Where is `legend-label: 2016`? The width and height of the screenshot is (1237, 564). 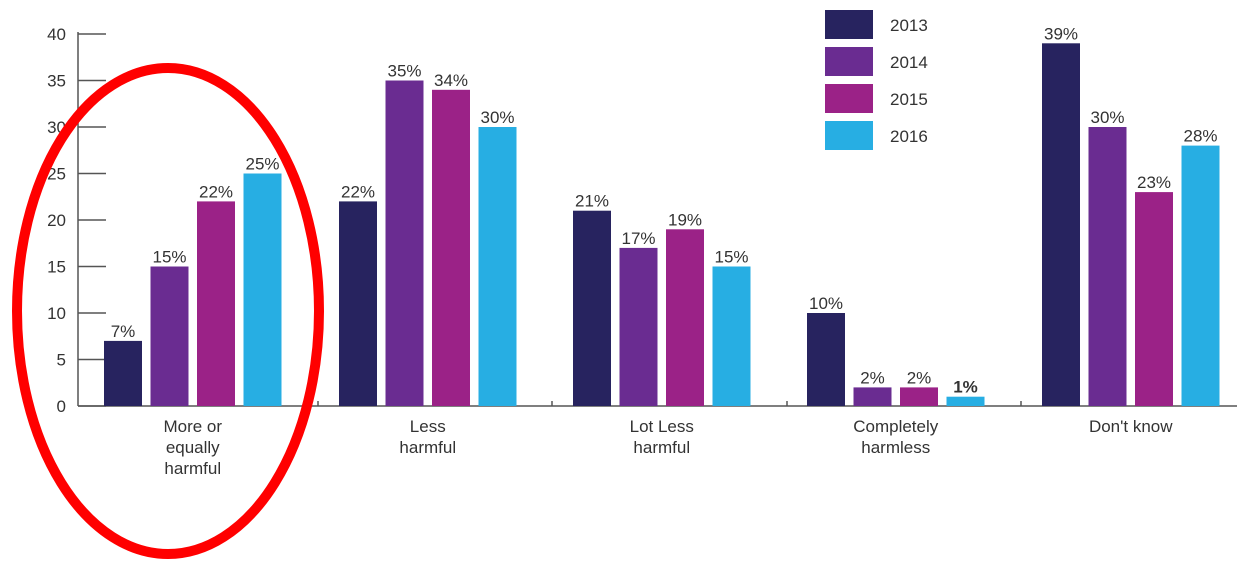
legend-label: 2016 is located at coordinates (909, 136).